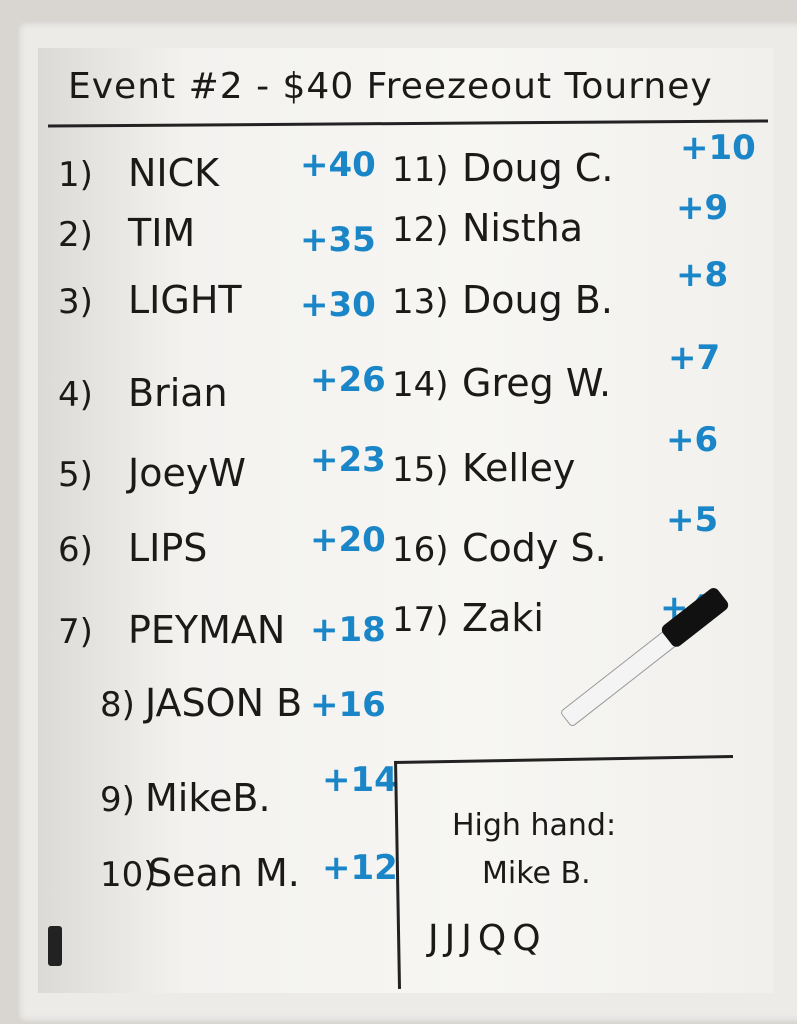 Image resolution: width=797 pixels, height=1024 pixels. Describe the element at coordinates (75, 235) in the screenshot. I see `rank-number: 2)` at that location.